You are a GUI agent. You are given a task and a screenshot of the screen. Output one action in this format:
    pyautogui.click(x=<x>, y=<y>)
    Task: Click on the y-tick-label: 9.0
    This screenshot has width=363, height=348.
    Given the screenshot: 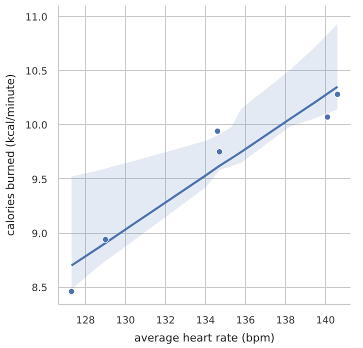 What is the action you would take?
    pyautogui.click(x=40, y=234)
    